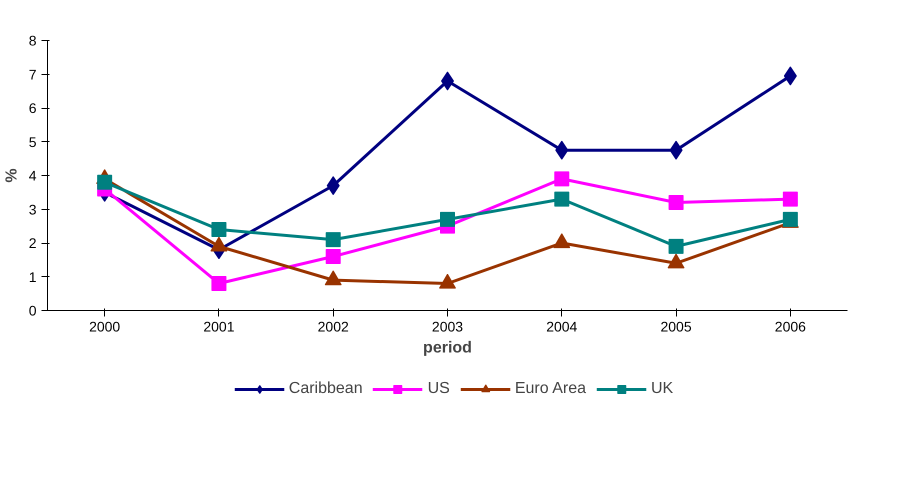 The image size is (917, 485). Describe the element at coordinates (32, 310) in the screenshot. I see `y-tick-label: 0` at that location.